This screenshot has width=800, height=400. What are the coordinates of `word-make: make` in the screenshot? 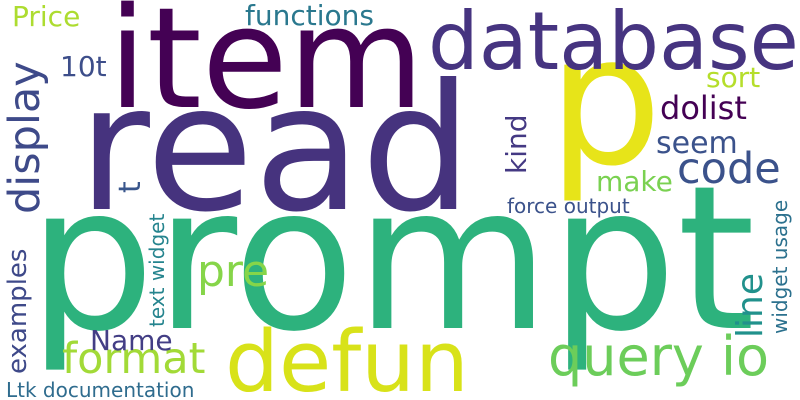 It's located at (634, 181).